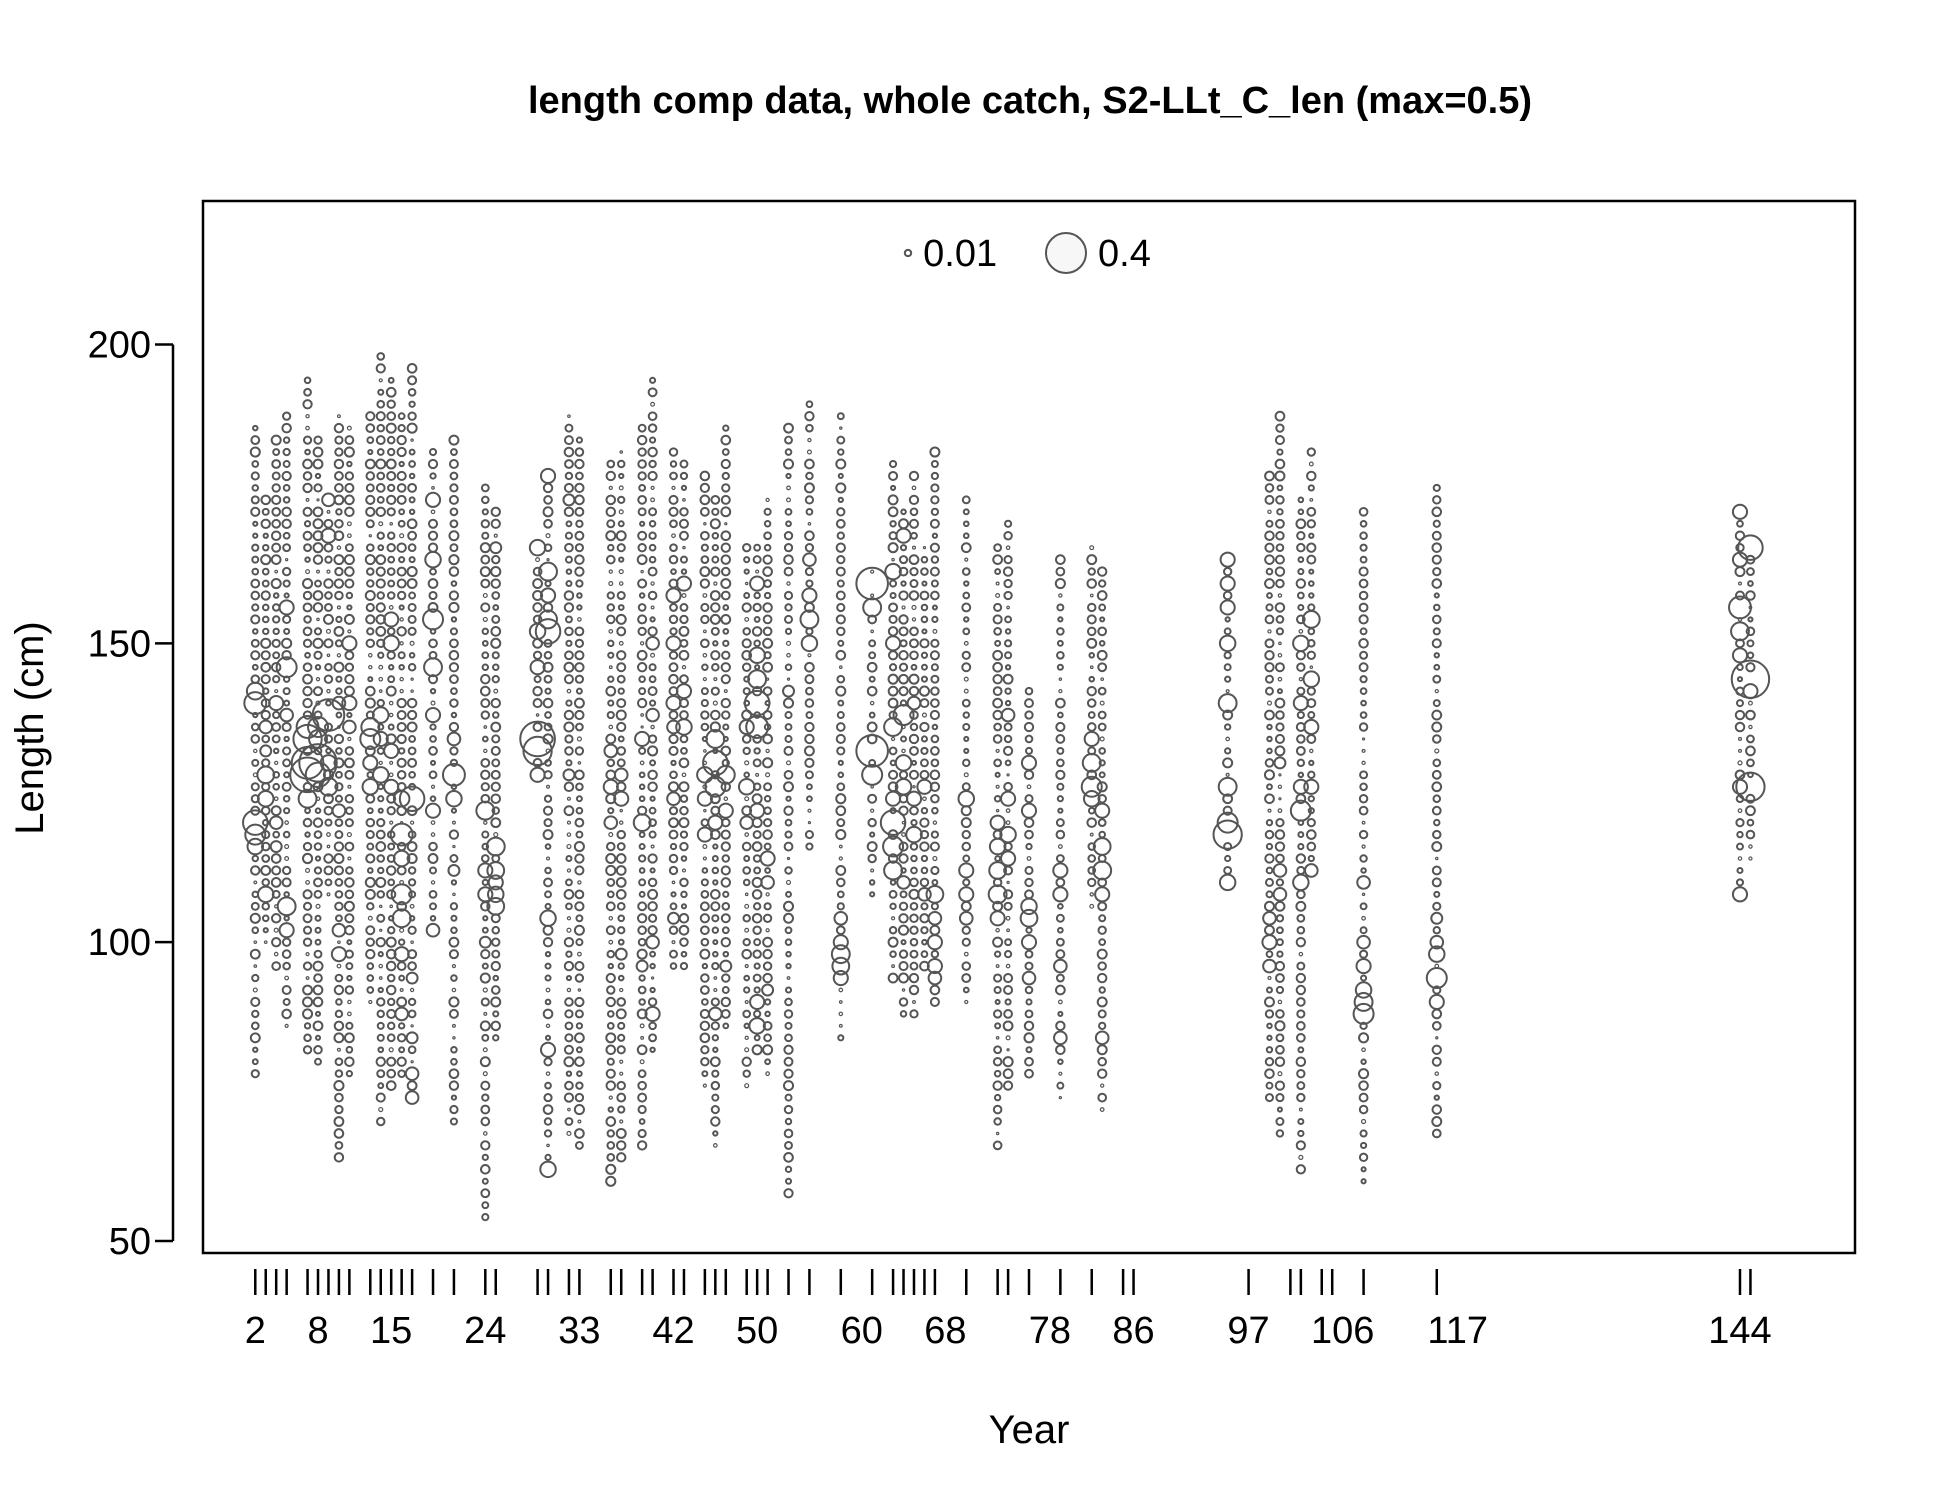 The image size is (1950, 1500). What do you see at coordinates (908, 253) in the screenshot?
I see `legend-bubble` at bounding box center [908, 253].